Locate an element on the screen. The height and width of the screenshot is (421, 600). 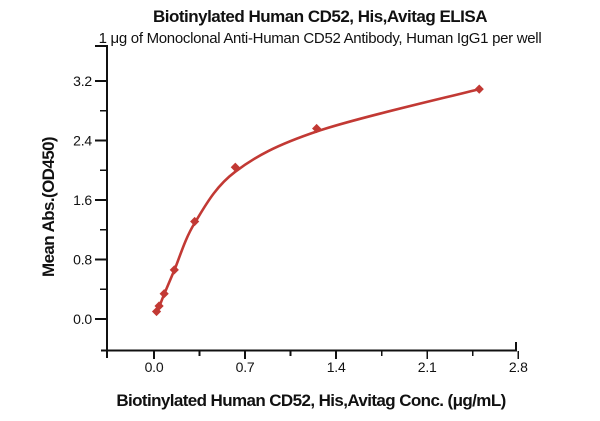
x-tick-label: 2.1 is located at coordinates (427, 367).